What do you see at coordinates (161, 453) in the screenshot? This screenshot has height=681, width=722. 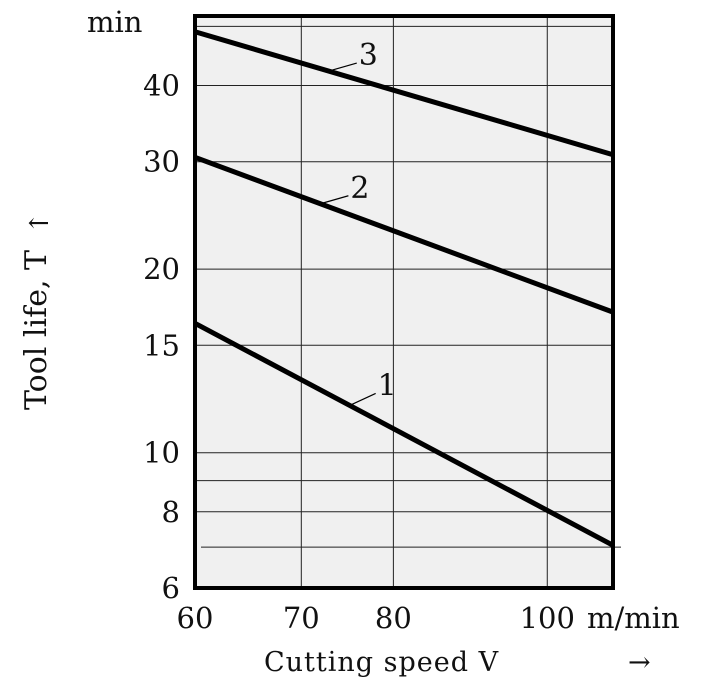 I see `y-tick-label: 10` at bounding box center [161, 453].